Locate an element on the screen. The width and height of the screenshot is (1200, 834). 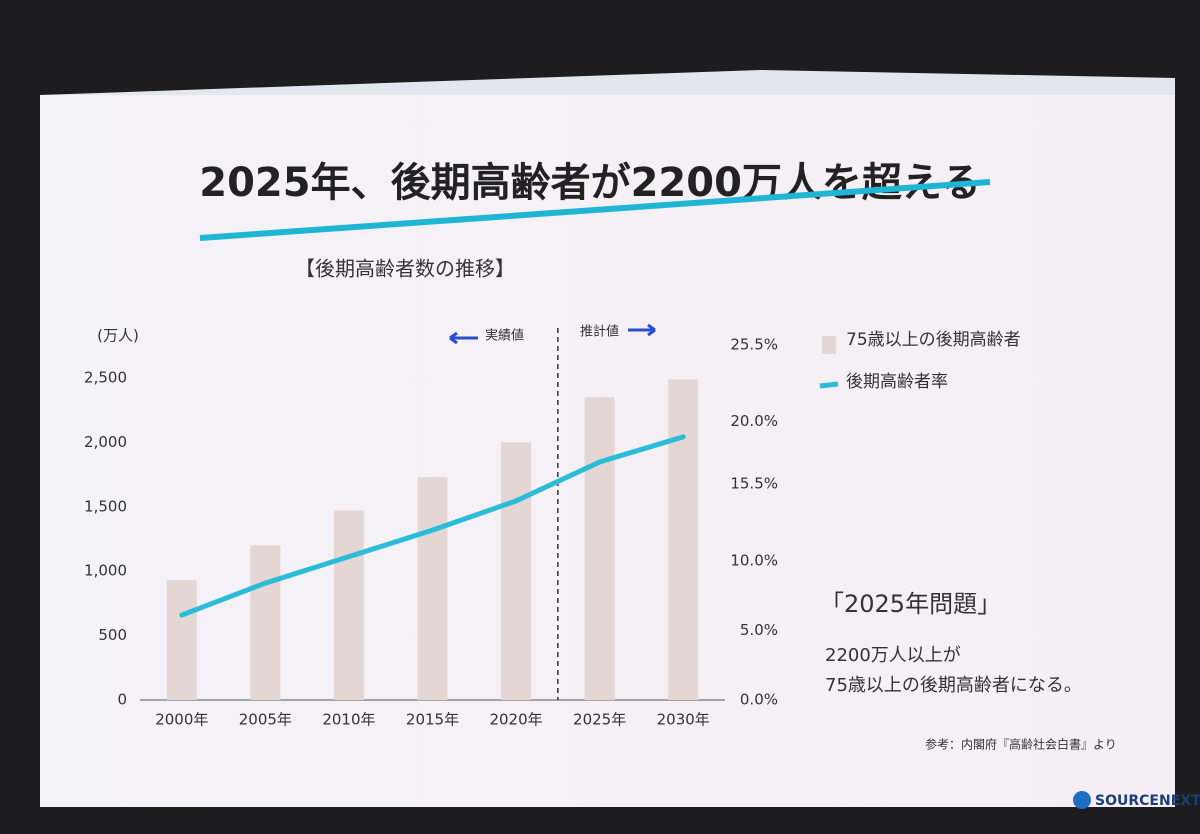
y2-tick-label: 15.5% is located at coordinates (754, 484).